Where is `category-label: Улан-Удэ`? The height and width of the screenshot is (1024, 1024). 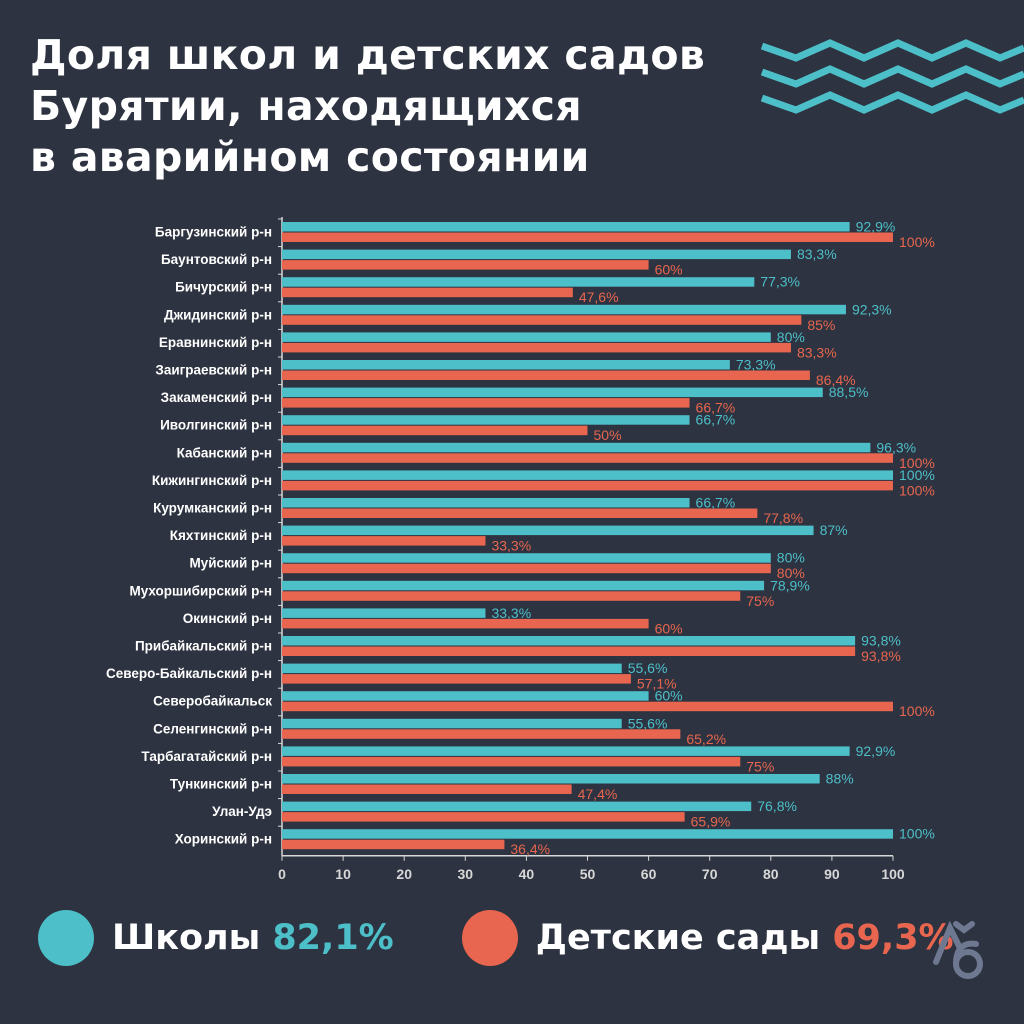
category-label: Улан-Удэ is located at coordinates (242, 811).